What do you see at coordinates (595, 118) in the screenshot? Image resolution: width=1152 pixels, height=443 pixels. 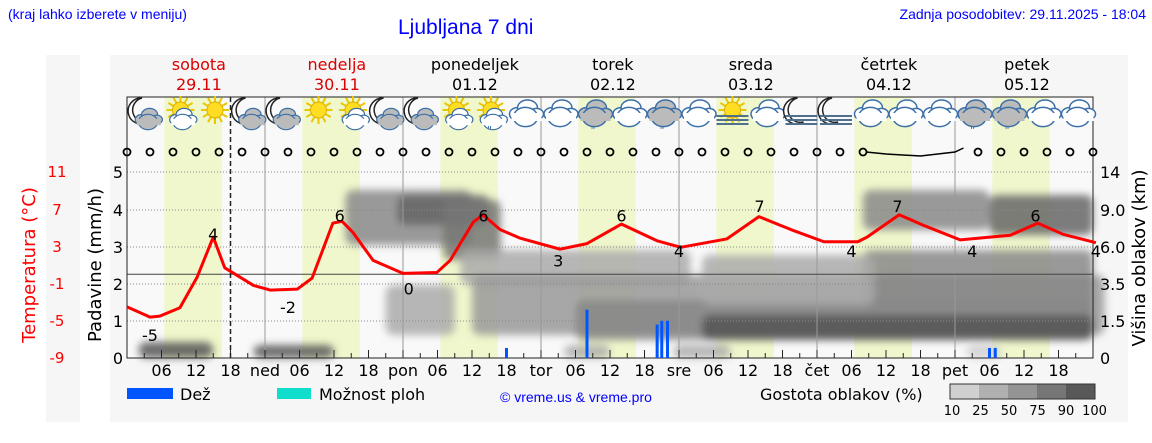 I see `cloud-rain-icon: "` at bounding box center [595, 118].